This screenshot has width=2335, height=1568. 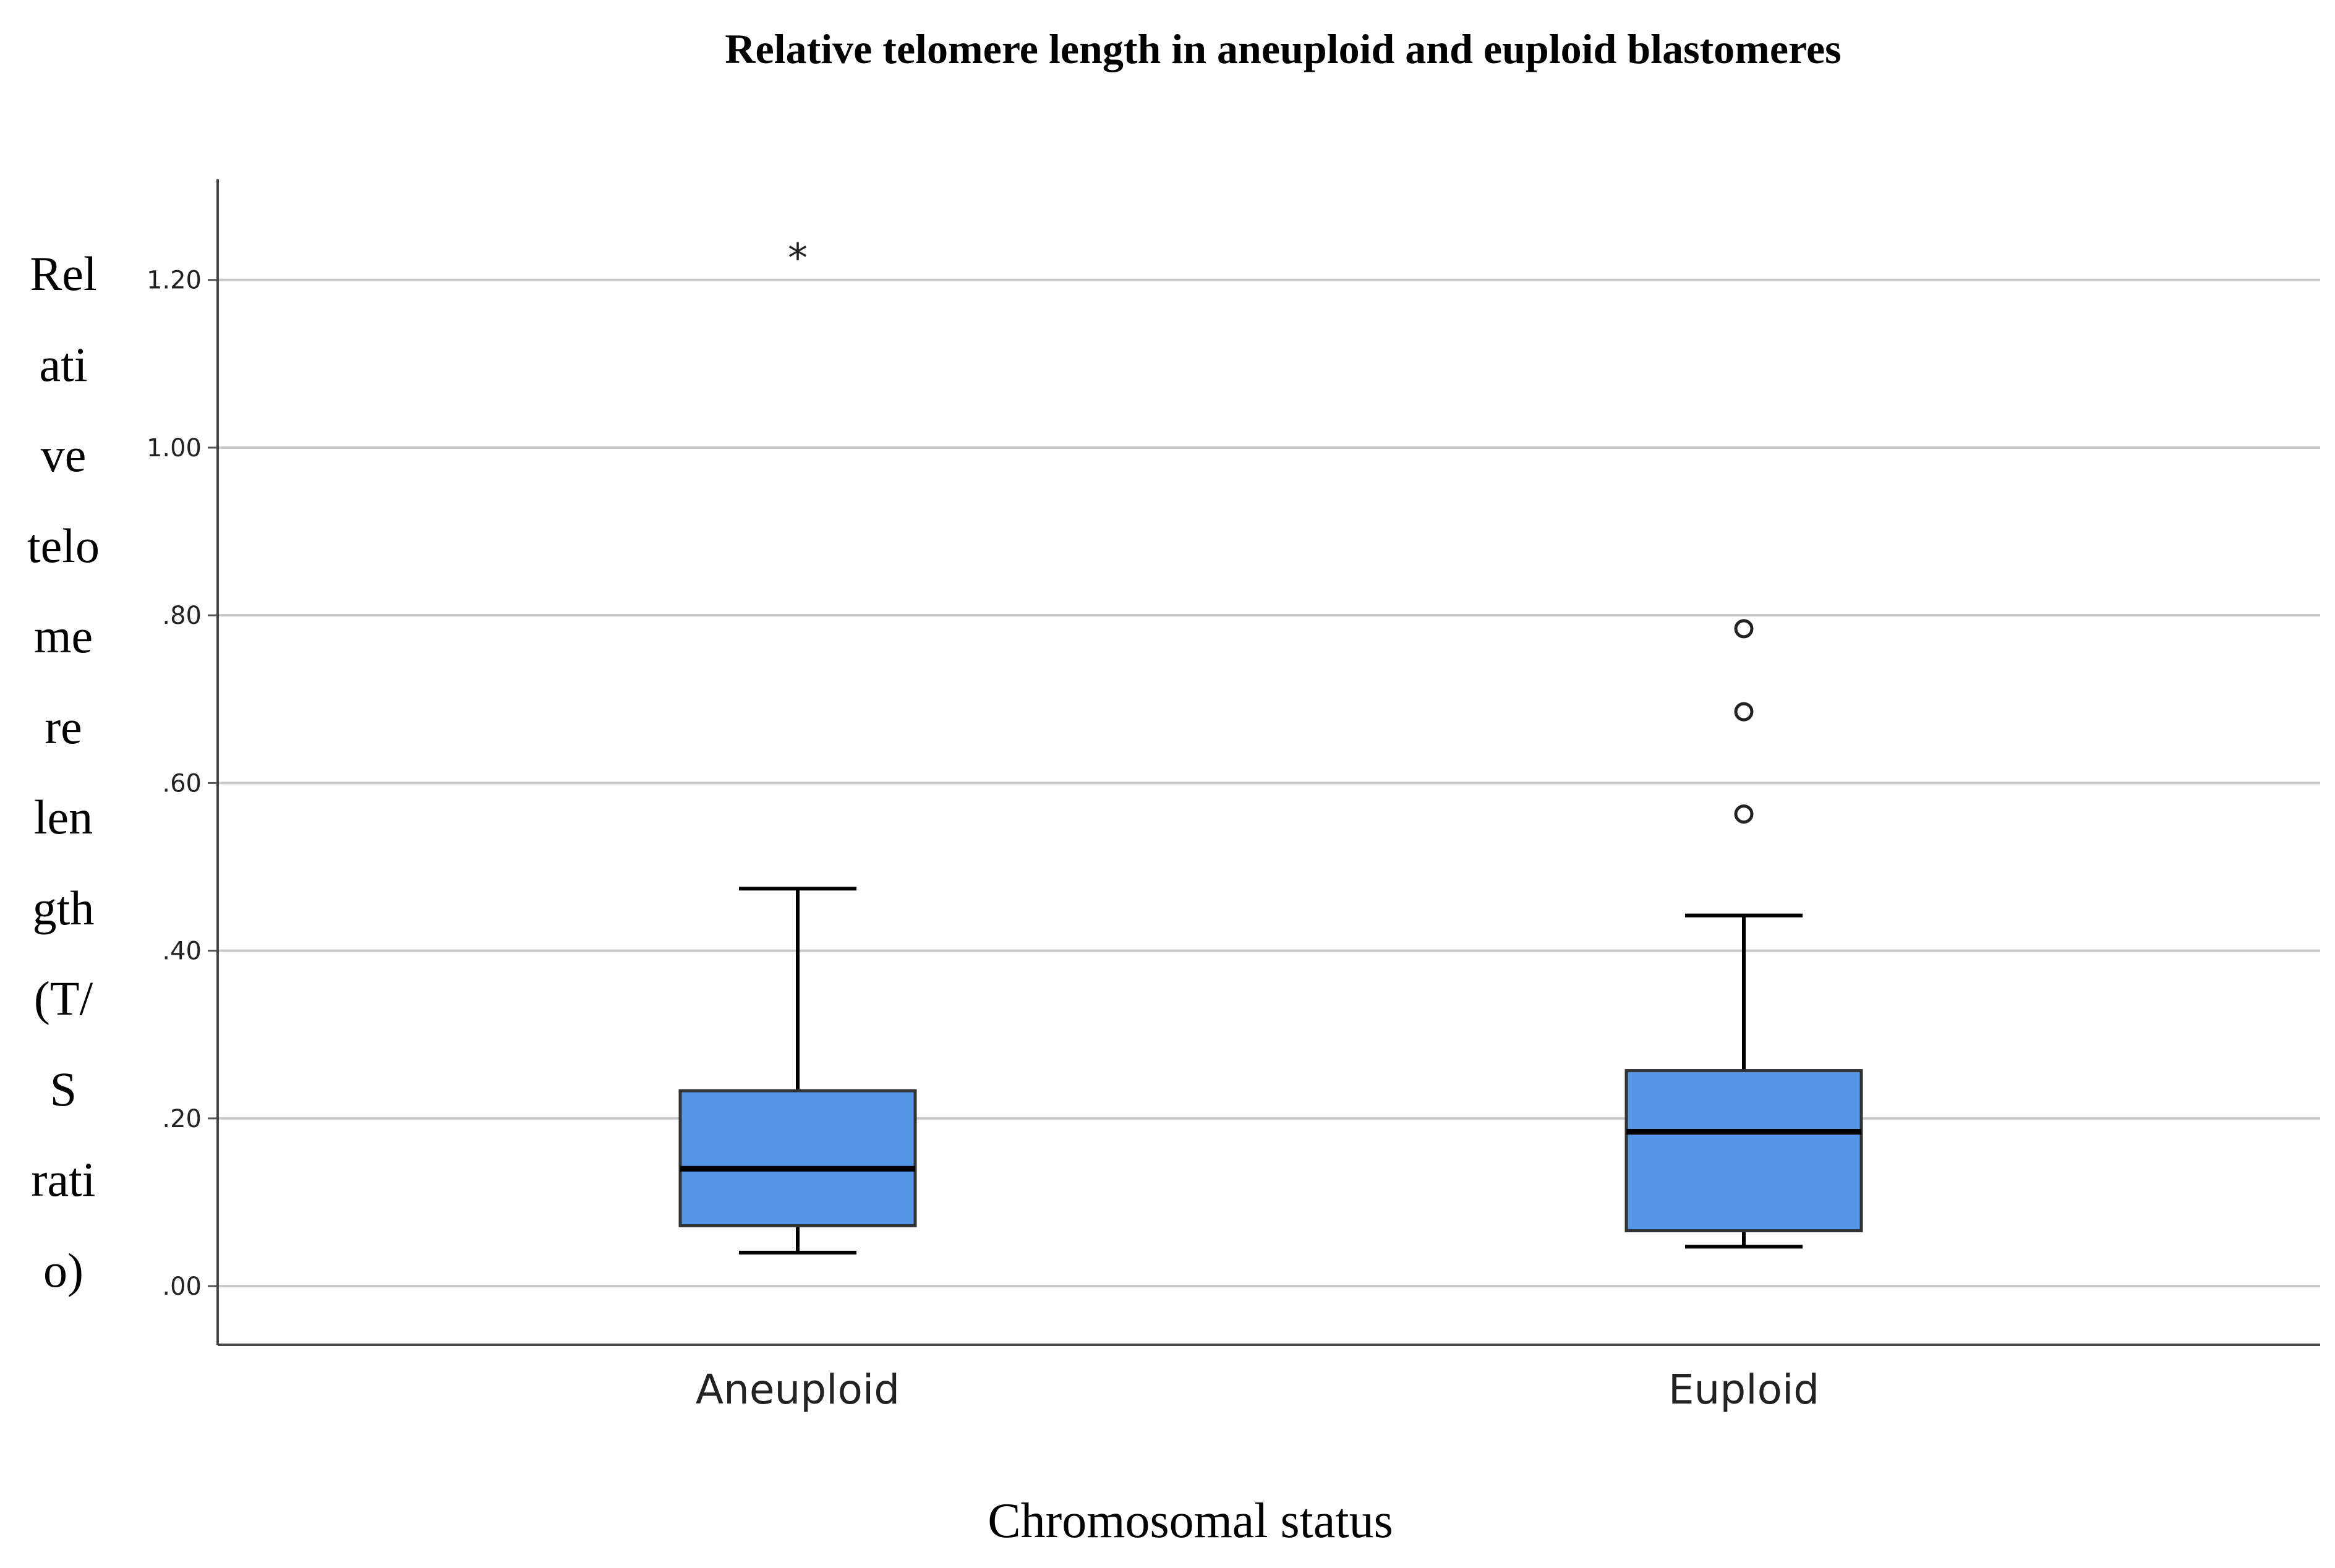 What do you see at coordinates (63, 817) in the screenshot?
I see `y-axis-label-line: len` at bounding box center [63, 817].